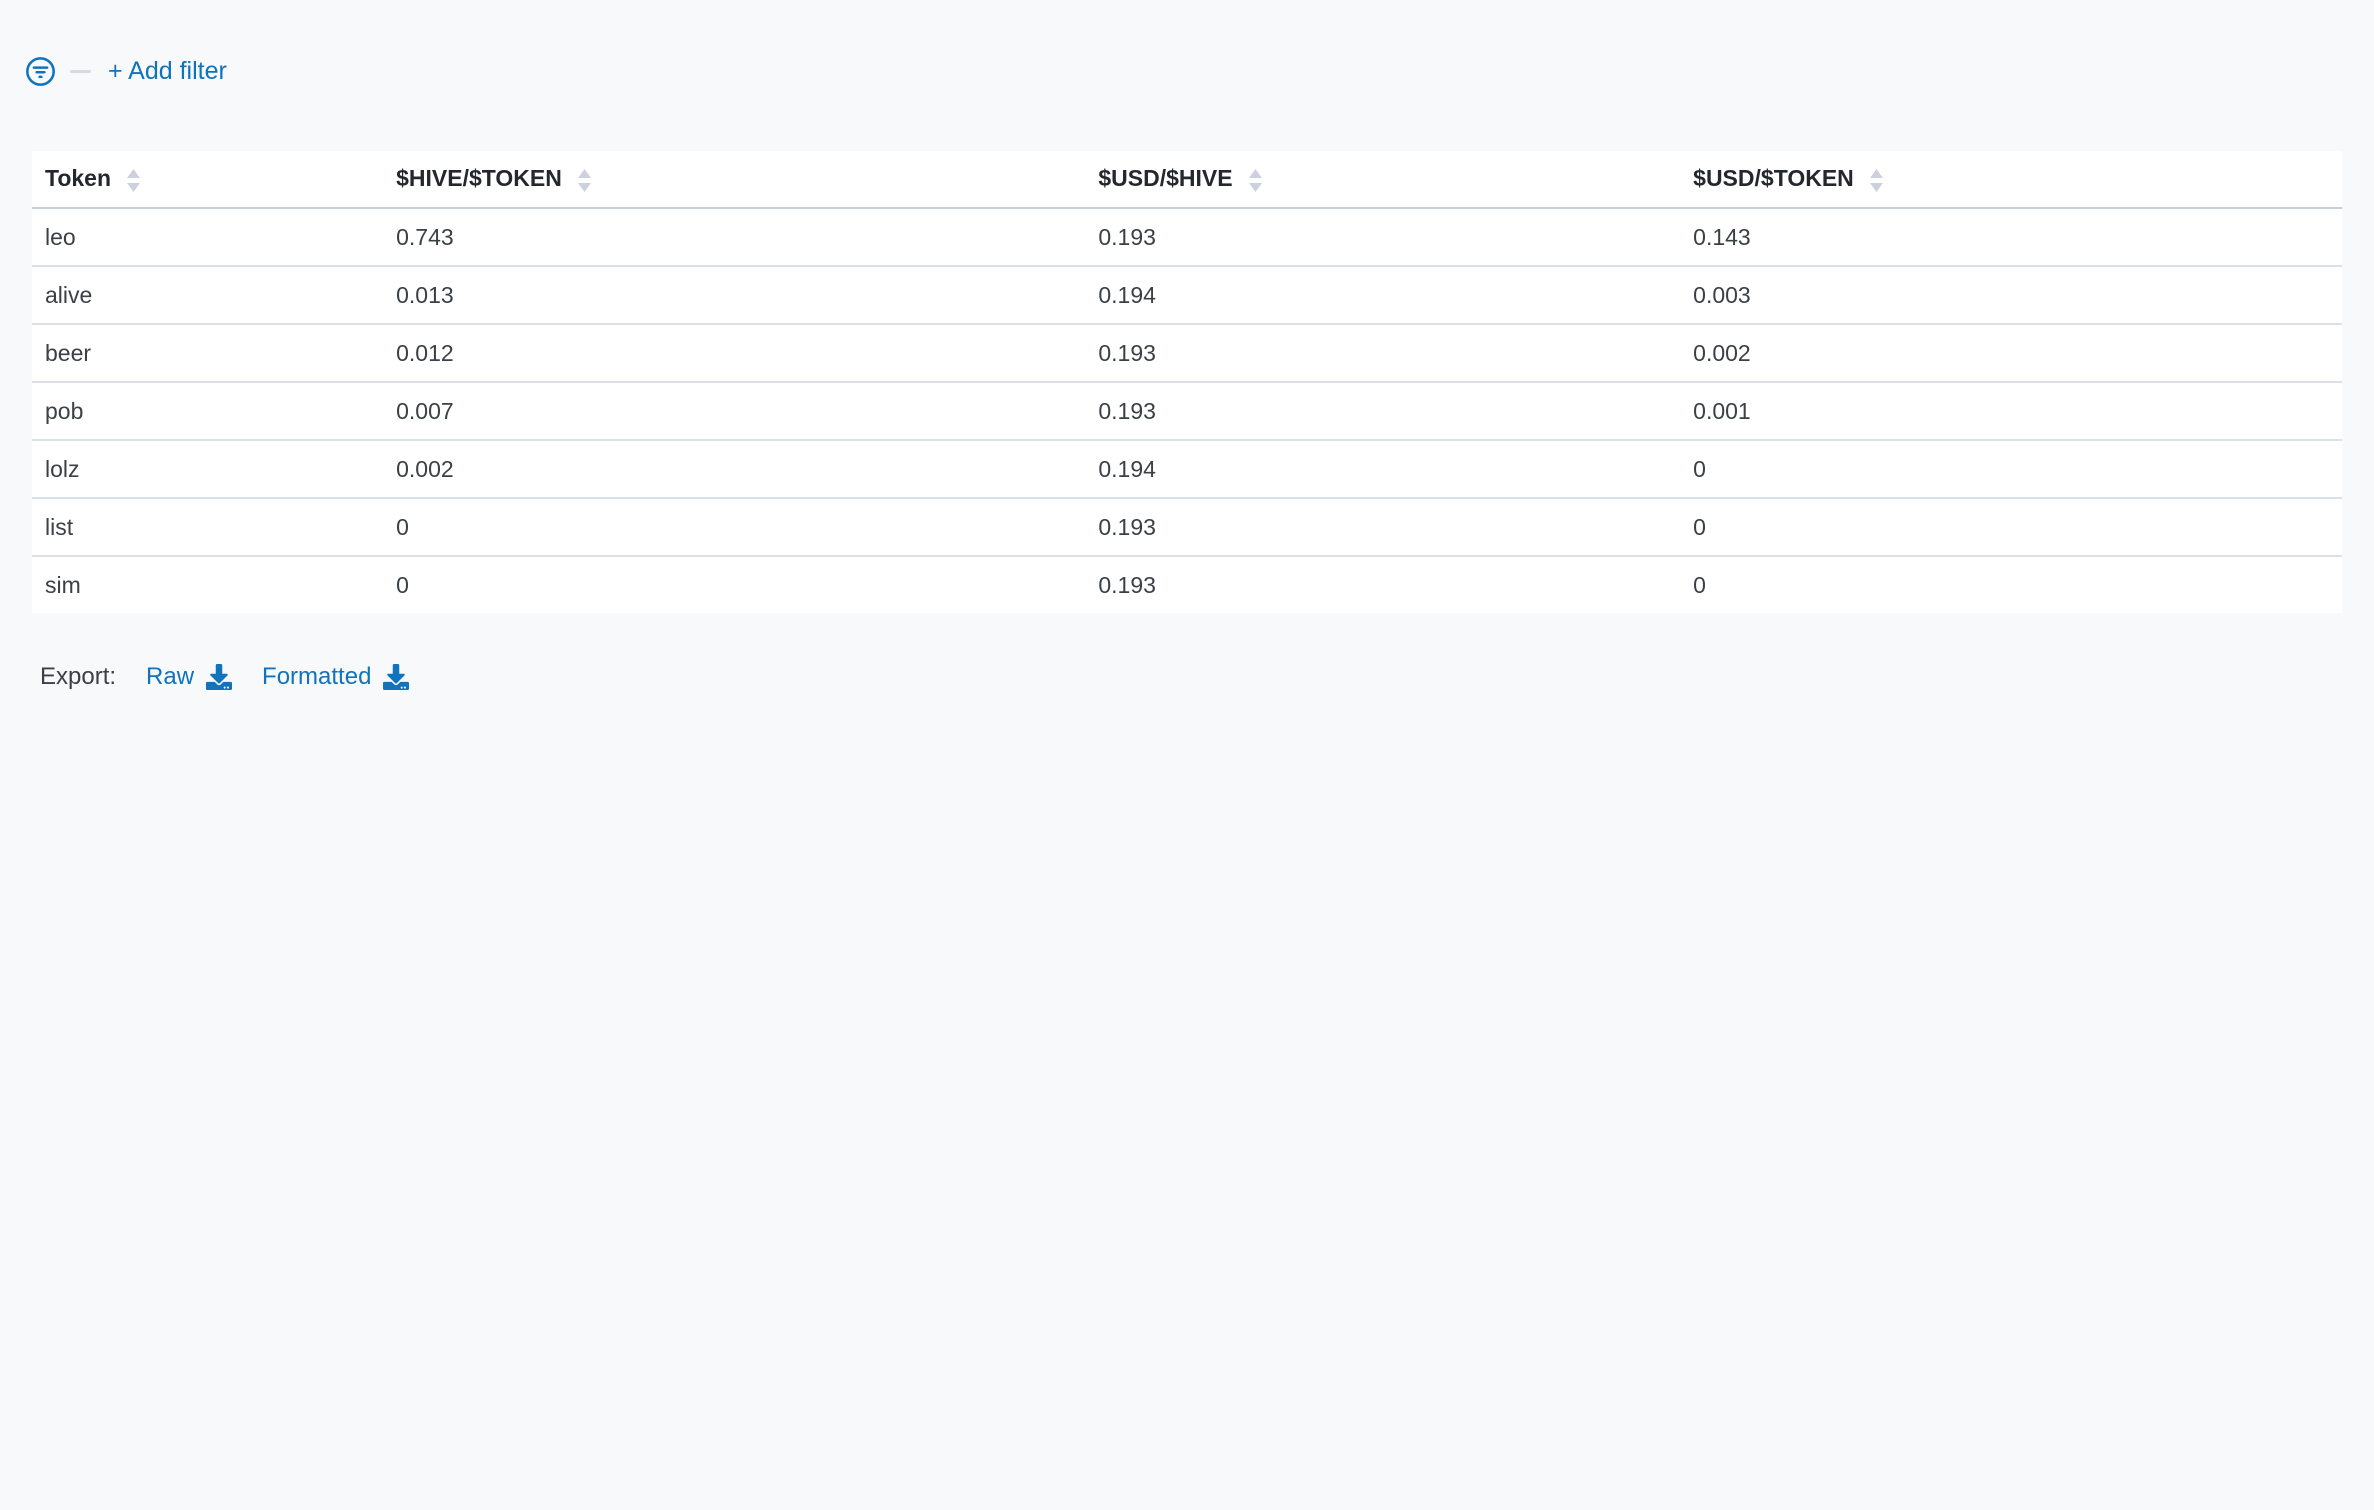 This screenshot has width=2374, height=1510. I want to click on filter-funnel-circle-icon, so click(40, 71).